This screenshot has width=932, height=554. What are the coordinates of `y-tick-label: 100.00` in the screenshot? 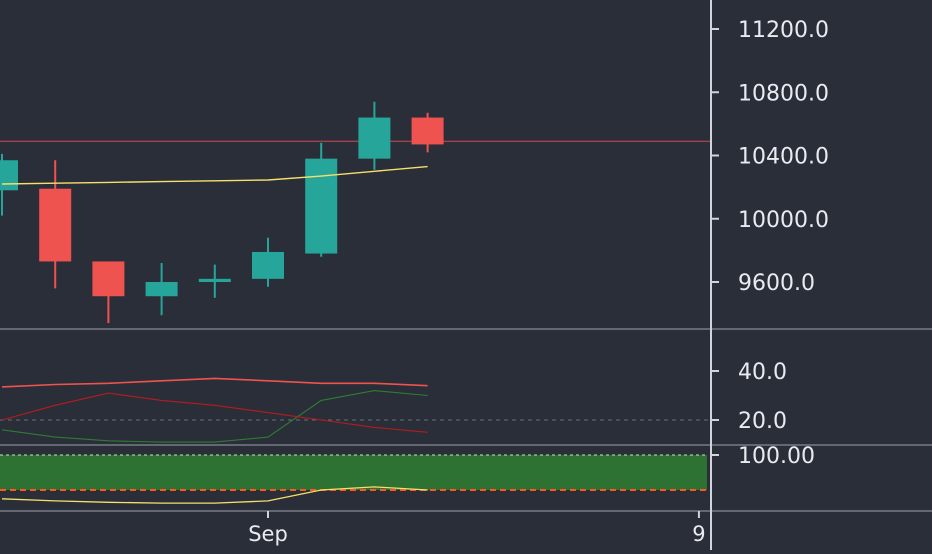 It's located at (776, 456).